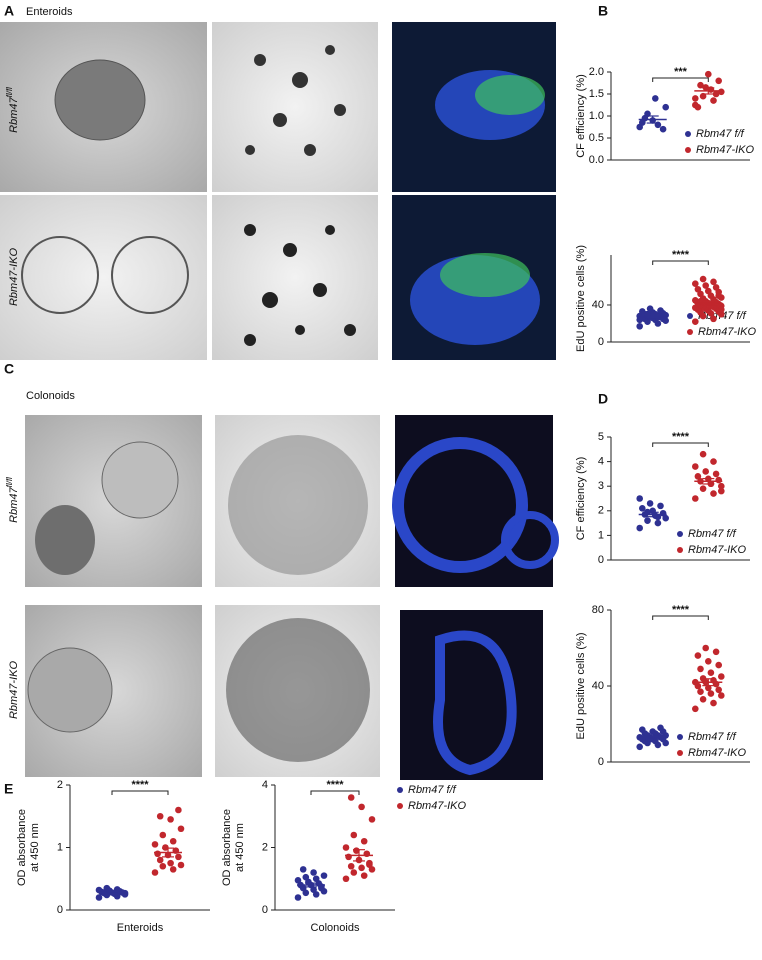  Describe the element at coordinates (140, 928) in the screenshot. I see `x-axis-label: Enteroids` at that location.